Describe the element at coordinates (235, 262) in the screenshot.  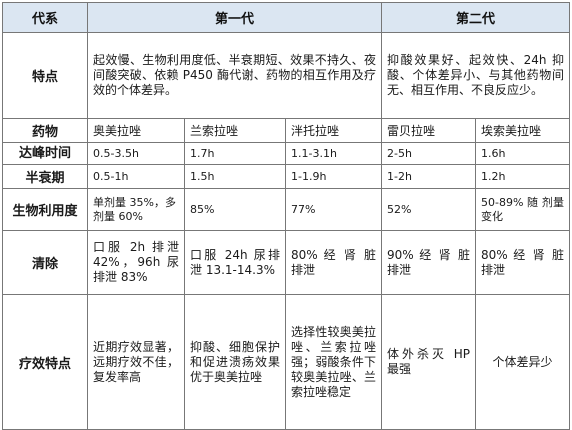
I see `table-cell: 口服 24h 尿排泄 13.1-14.3%` at that location.